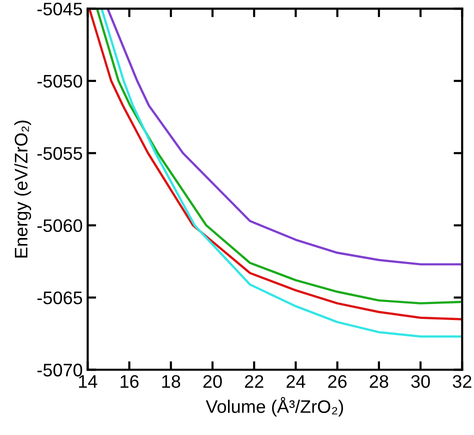  What do you see at coordinates (59, 225) in the screenshot?
I see `y-tick-label: -5060` at bounding box center [59, 225].